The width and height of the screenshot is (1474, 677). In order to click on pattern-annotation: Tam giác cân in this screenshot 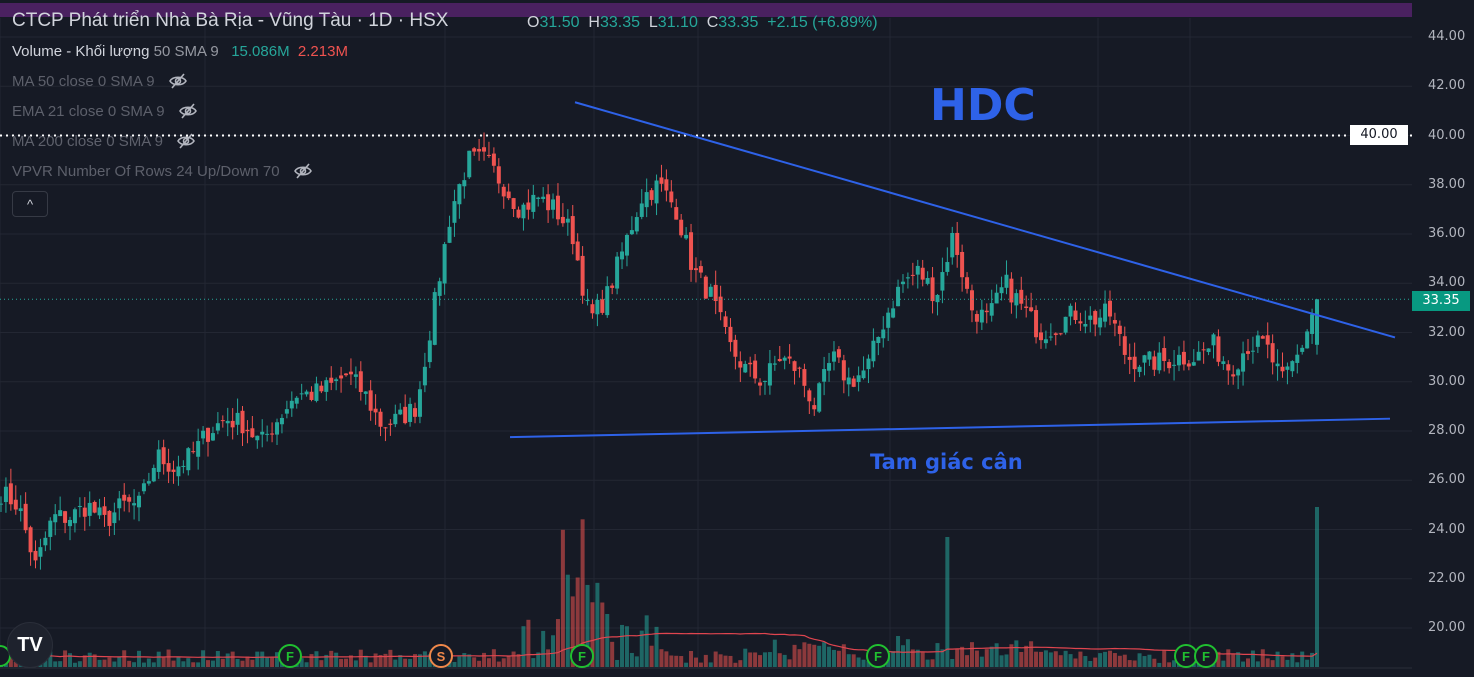, I will do `click(946, 462)`.